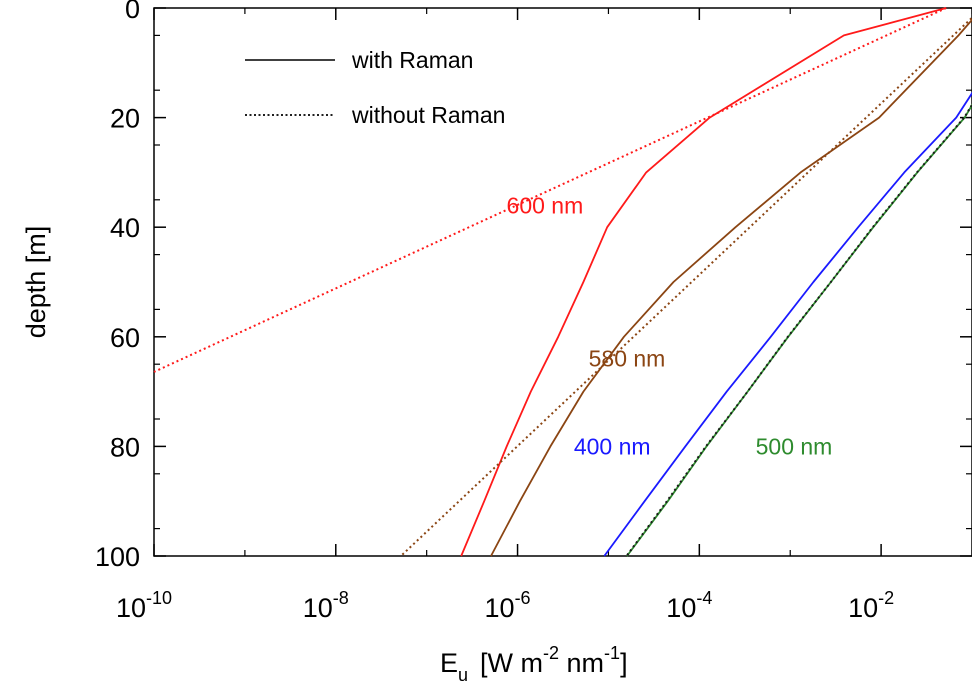  Describe the element at coordinates (375, 87) in the screenshot. I see `legend: with Raman without Raman` at that location.